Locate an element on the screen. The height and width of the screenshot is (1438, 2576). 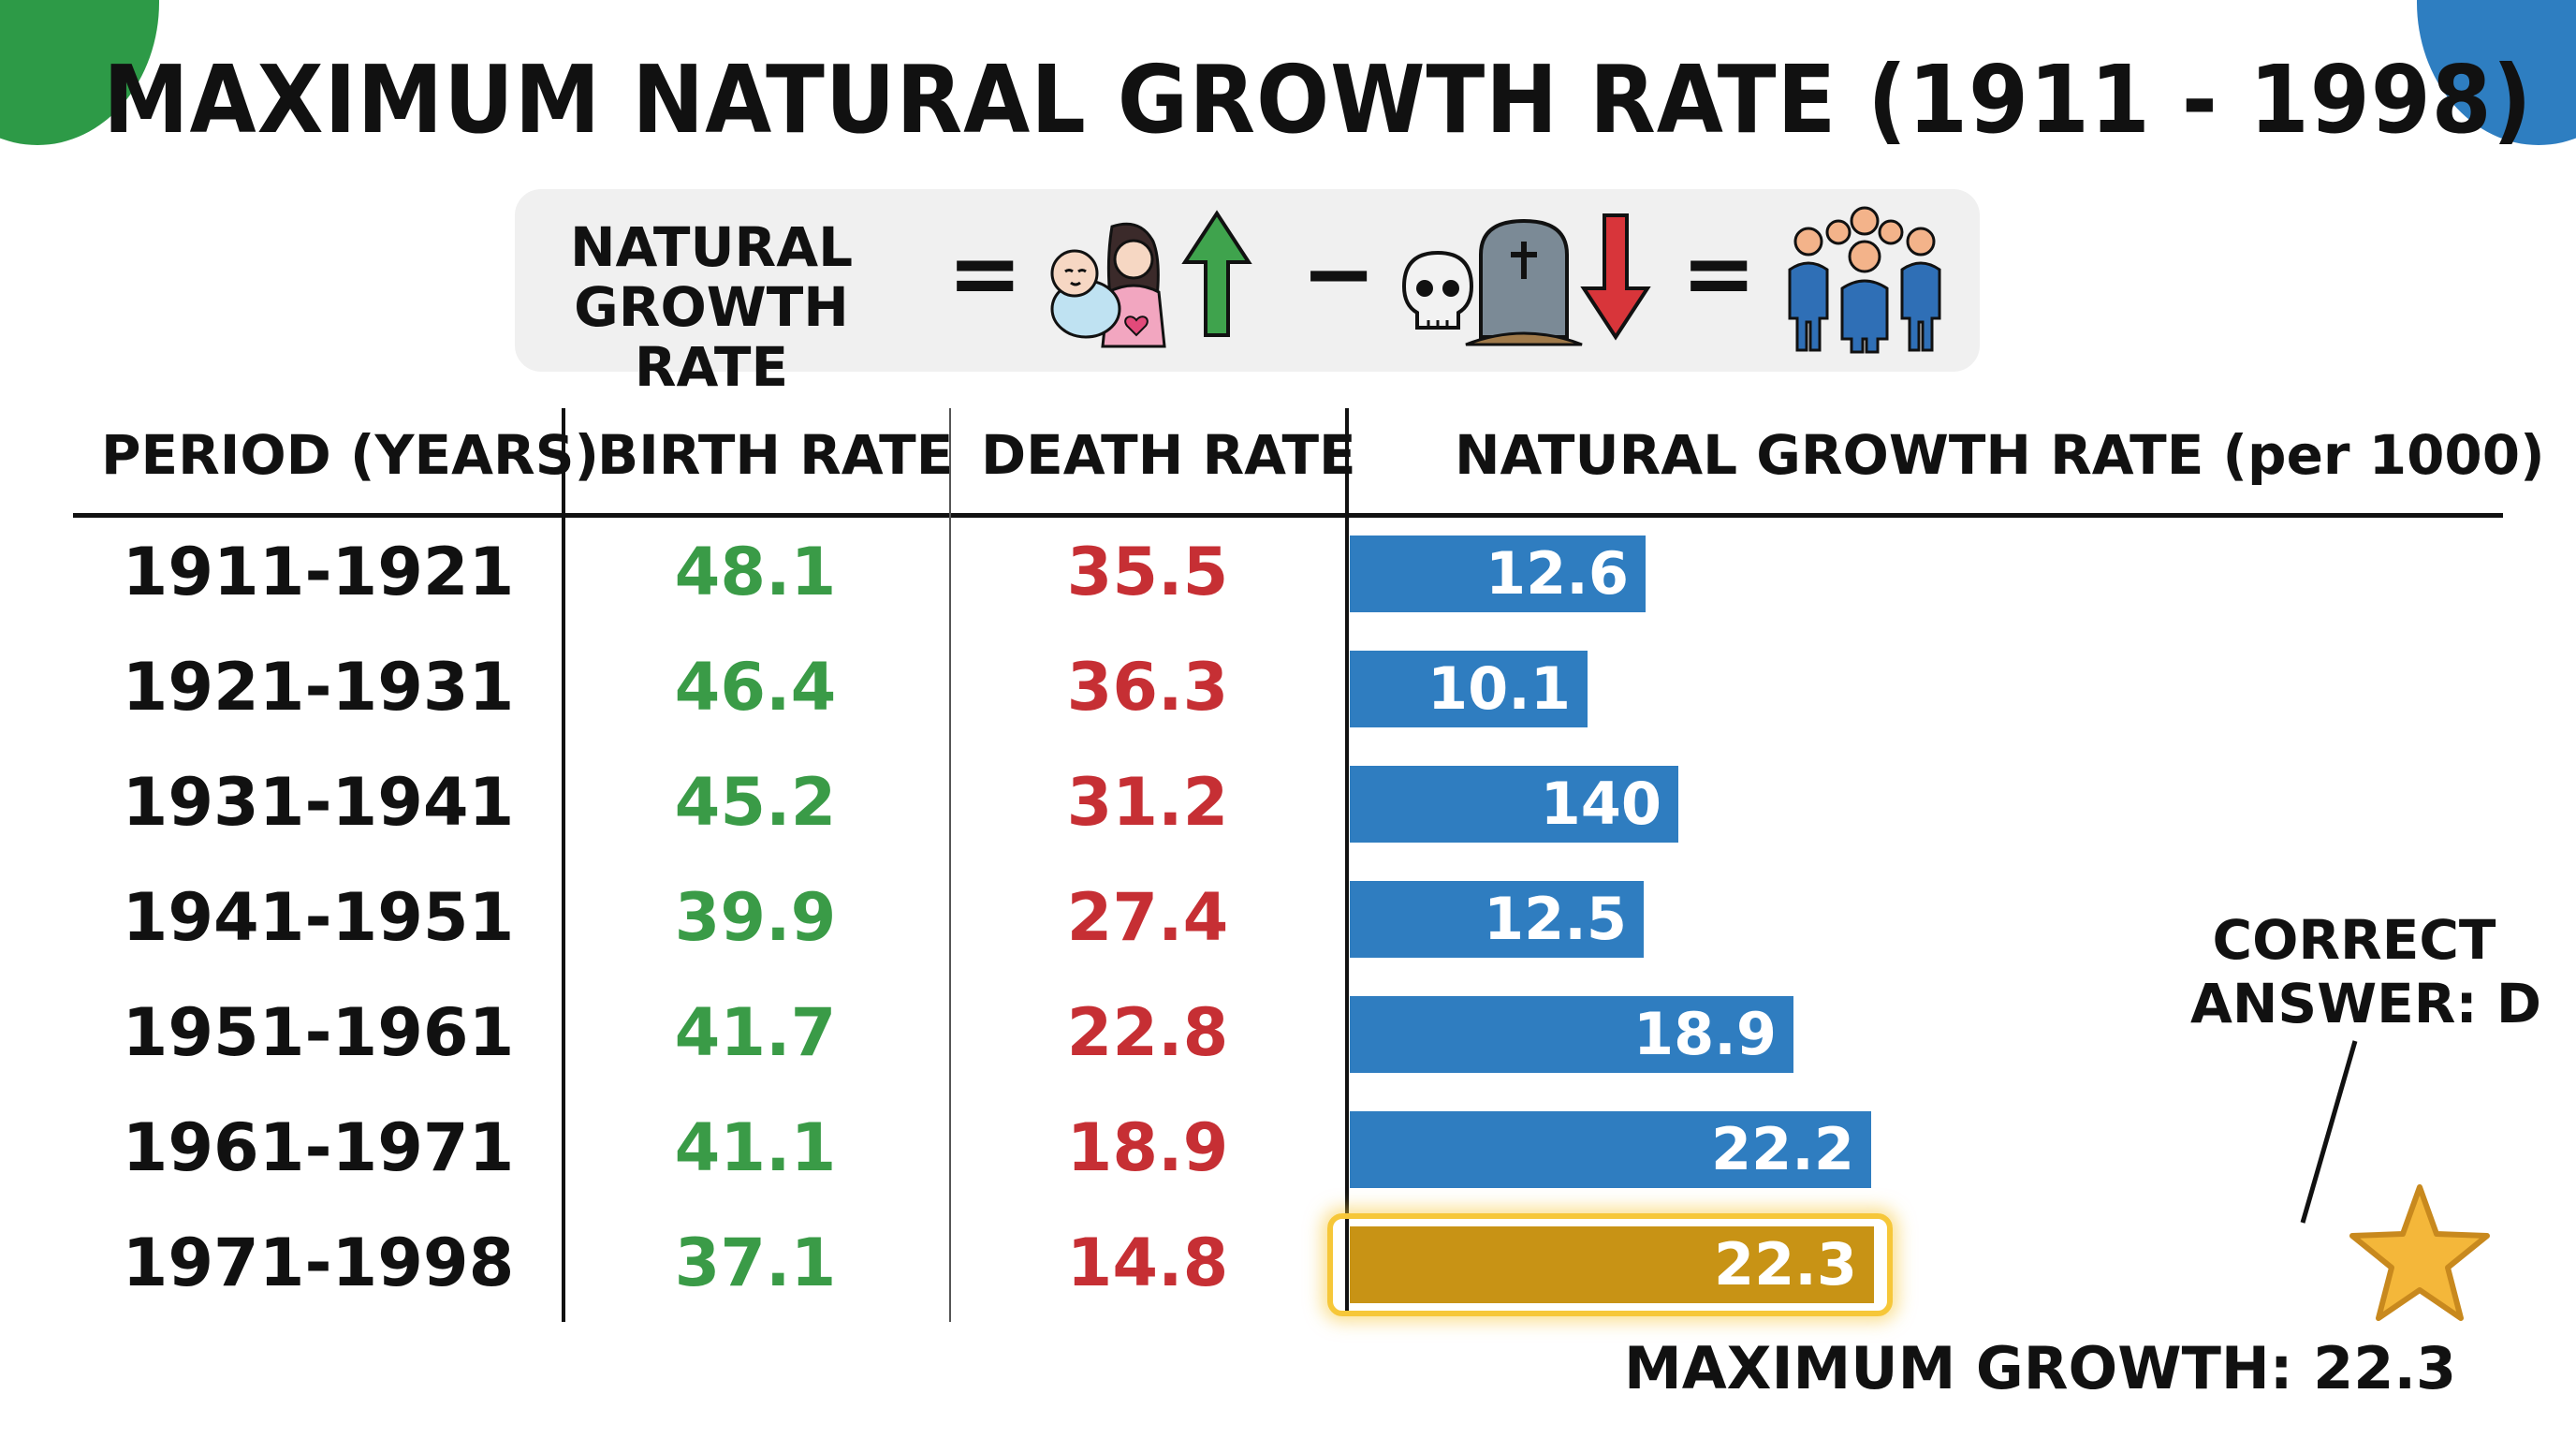
growth-bar-label: 12.5 is located at coordinates (1555, 919).